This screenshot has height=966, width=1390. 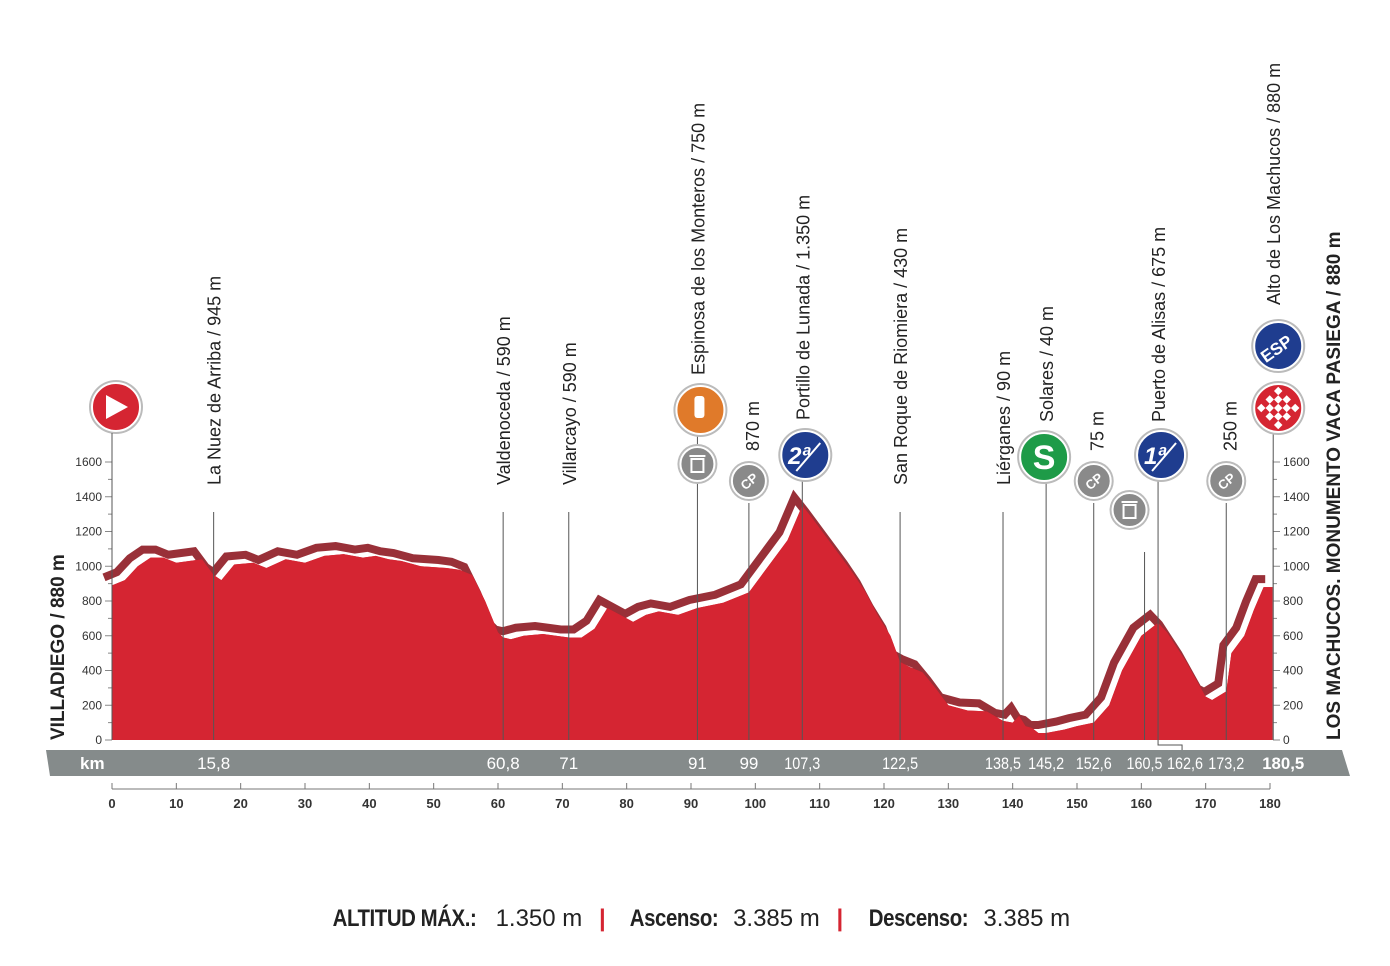 What do you see at coordinates (305, 803) in the screenshot?
I see `x-tick-label: 30` at bounding box center [305, 803].